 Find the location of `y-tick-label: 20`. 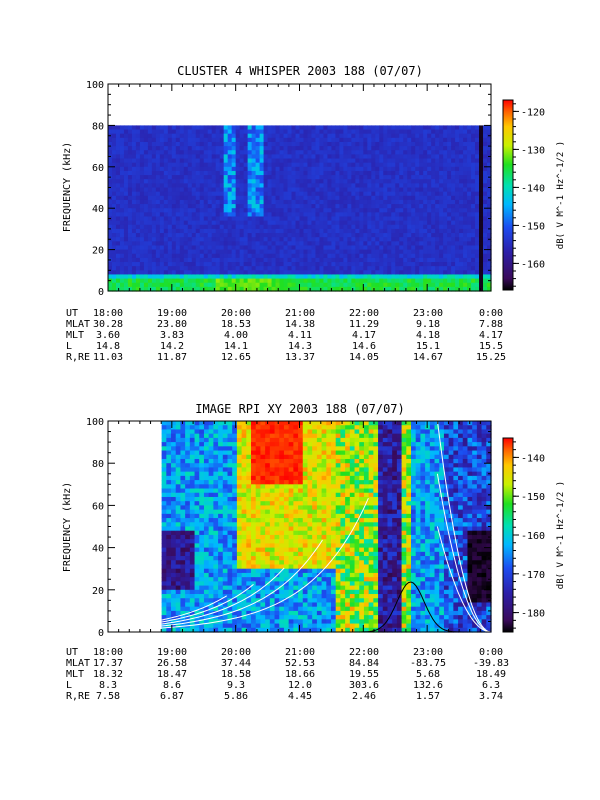

y-tick-label: 20 is located at coordinates (98, 251).